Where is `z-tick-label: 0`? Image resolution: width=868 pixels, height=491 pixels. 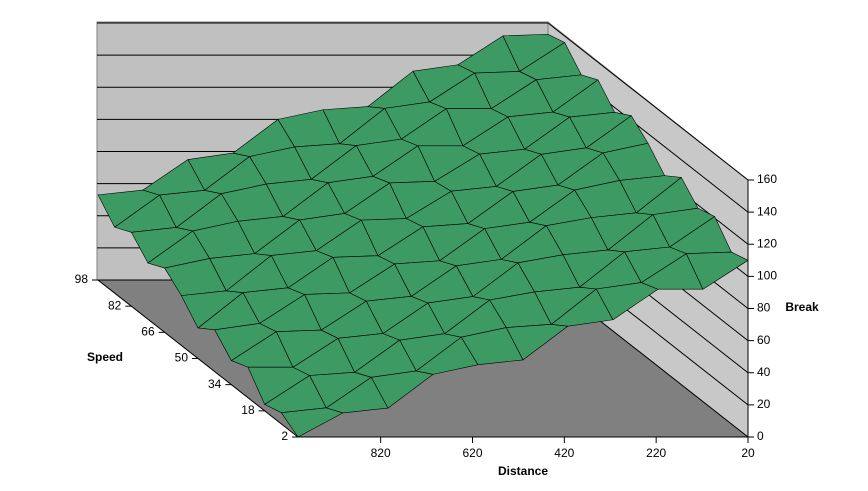 z-tick-label: 0 is located at coordinates (760, 436).